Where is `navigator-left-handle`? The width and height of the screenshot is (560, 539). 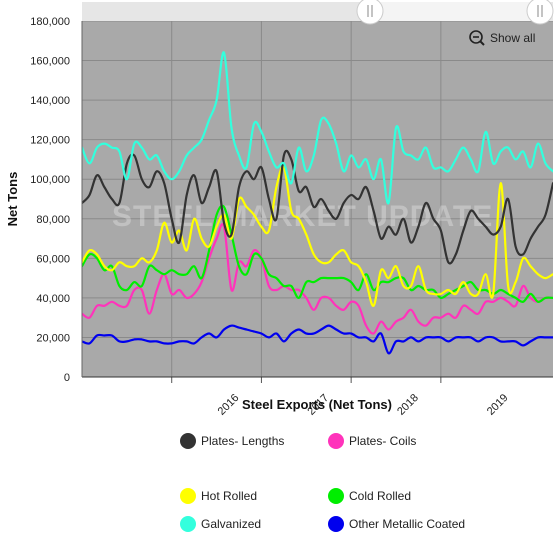
navigator-left-handle is located at coordinates (370, 12).